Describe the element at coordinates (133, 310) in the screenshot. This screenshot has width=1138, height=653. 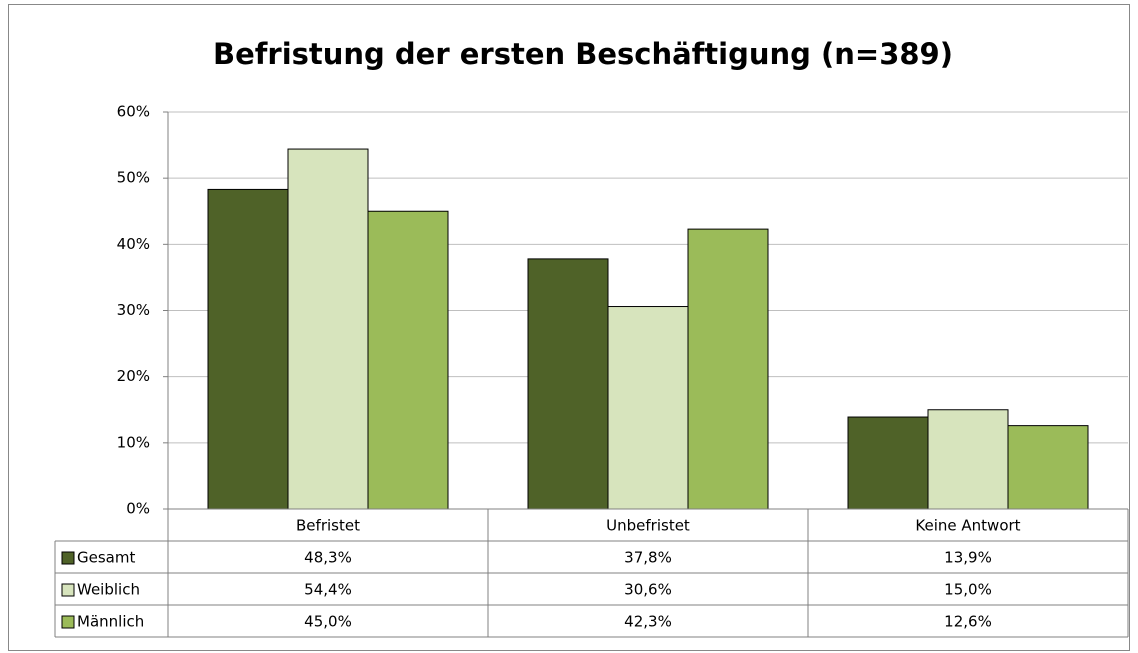
I see `y-tick-label: 30%` at that location.